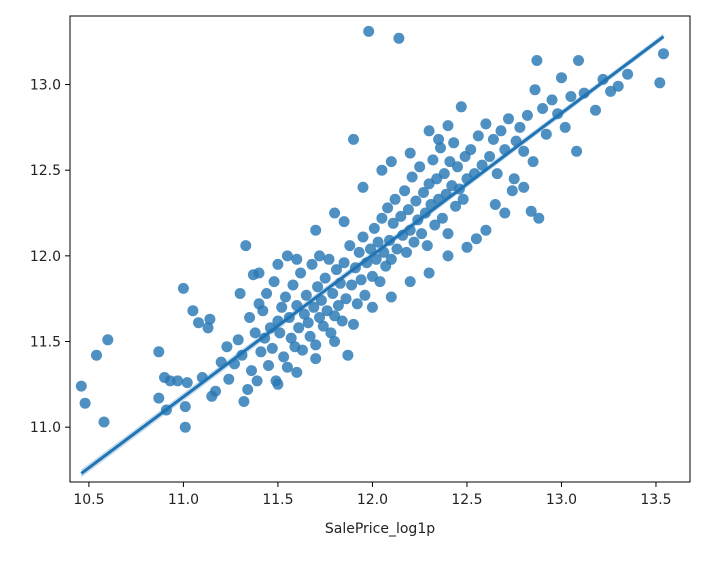 The width and height of the screenshot is (723, 561). What do you see at coordinates (277, 500) in the screenshot?
I see `x-tick-label: 11.5` at bounding box center [277, 500].